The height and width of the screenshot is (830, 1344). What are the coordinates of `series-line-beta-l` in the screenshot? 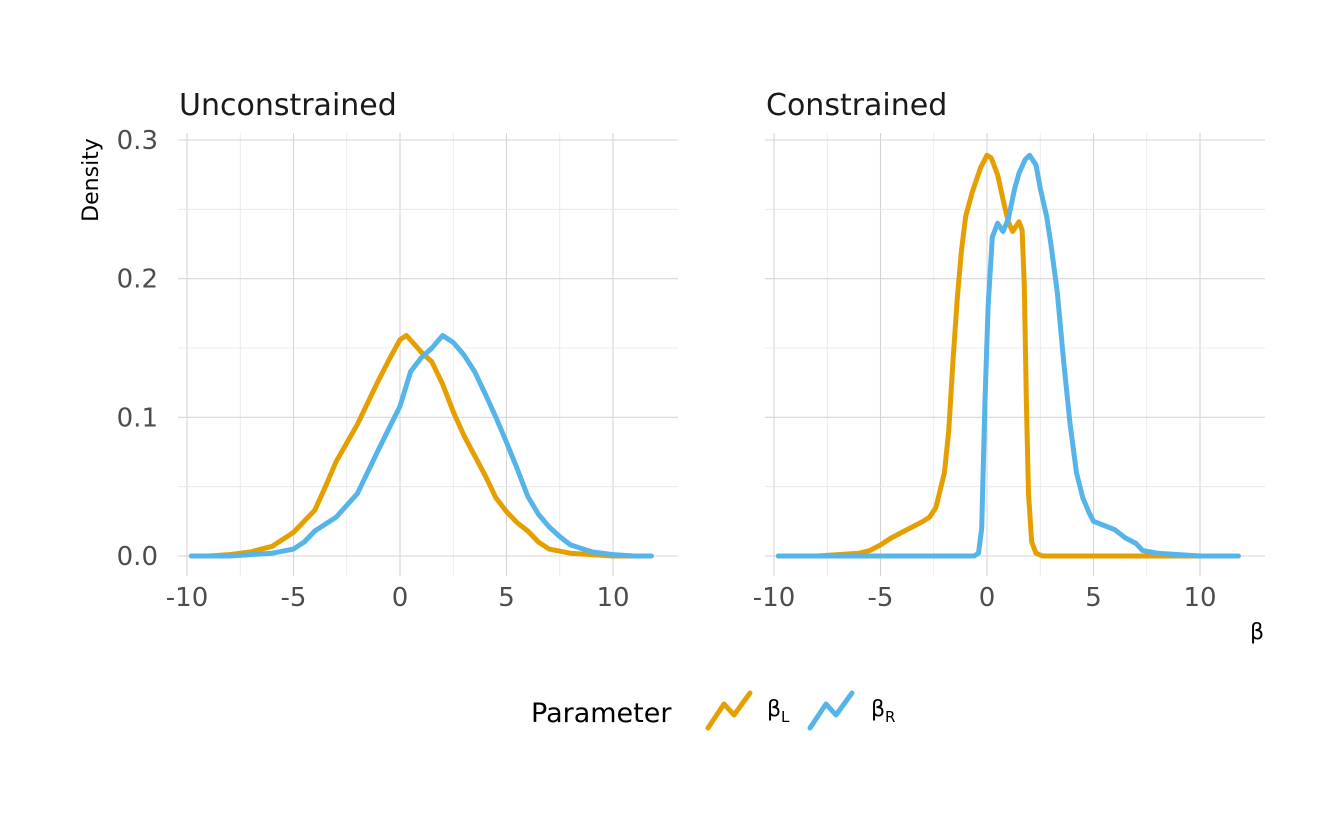 It's located at (421, 446).